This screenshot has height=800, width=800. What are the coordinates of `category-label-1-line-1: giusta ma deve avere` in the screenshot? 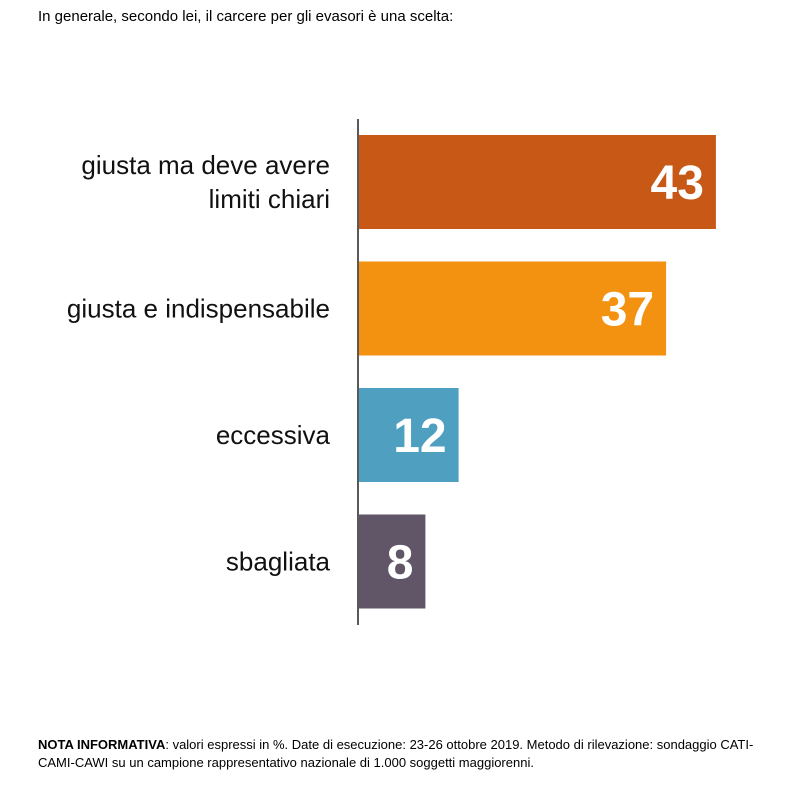 It's located at (205, 165).